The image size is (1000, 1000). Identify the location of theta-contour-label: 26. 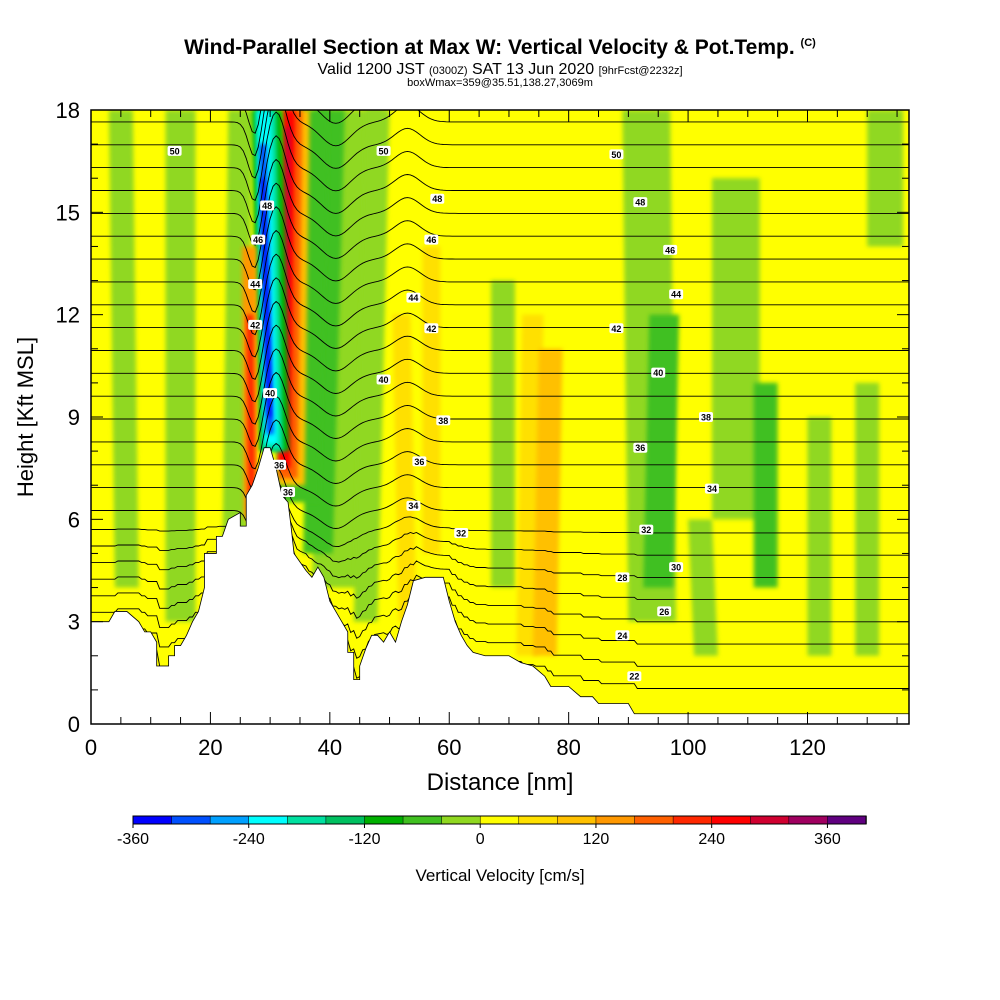
(664, 611).